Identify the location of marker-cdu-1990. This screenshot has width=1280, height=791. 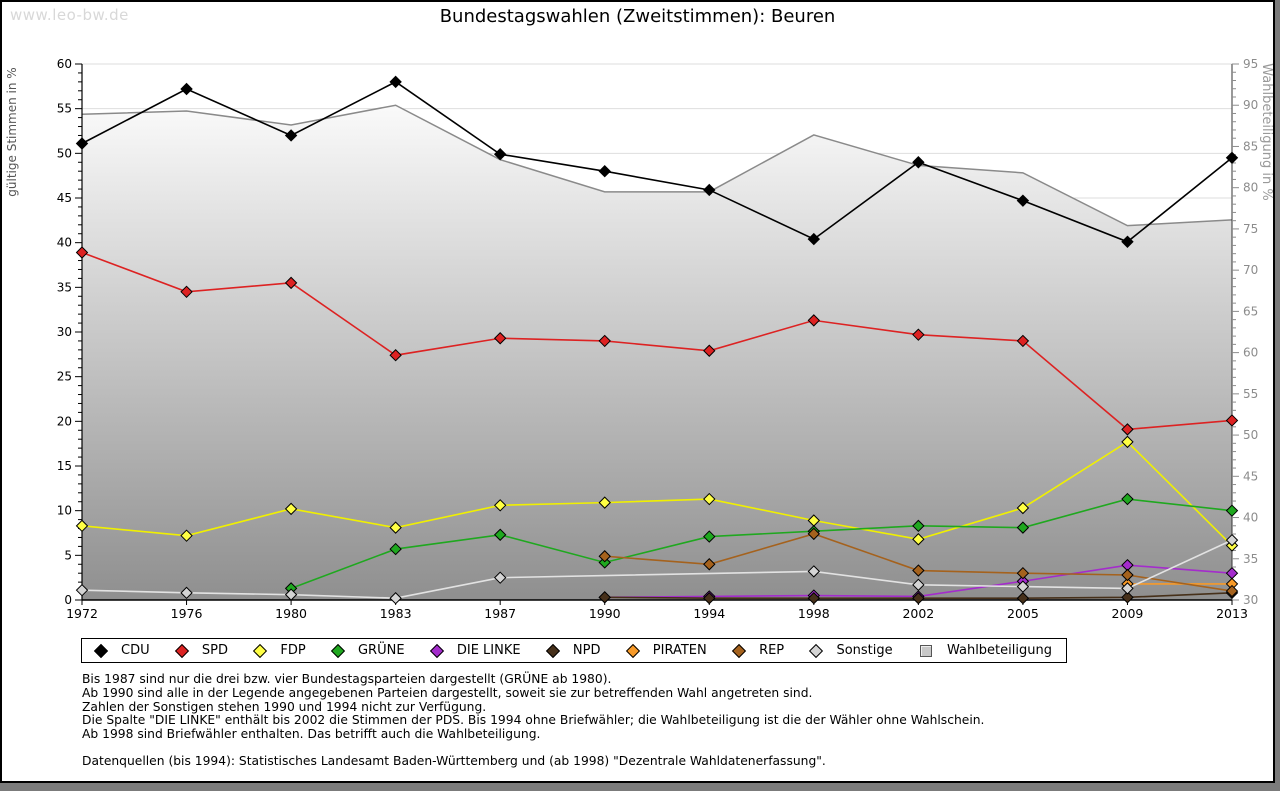
(604, 171).